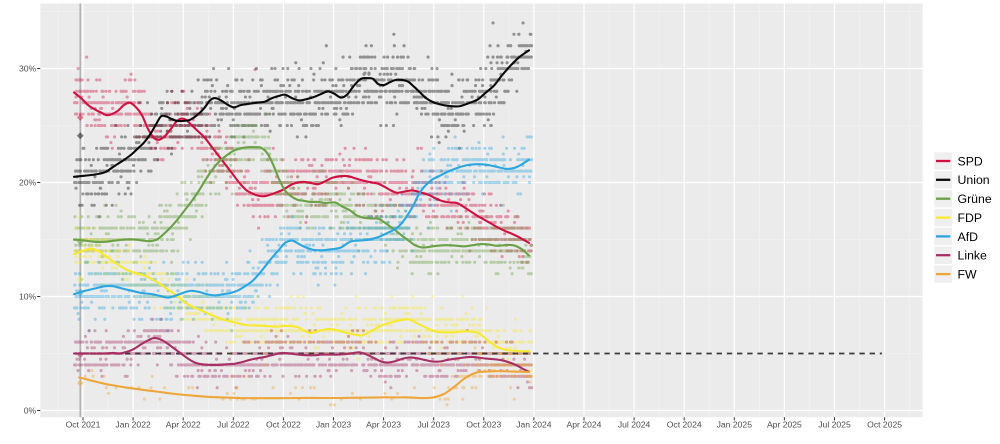 The height and width of the screenshot is (444, 1000). What do you see at coordinates (735, 425) in the screenshot?
I see `svg-text: Jan 2025` at bounding box center [735, 425].